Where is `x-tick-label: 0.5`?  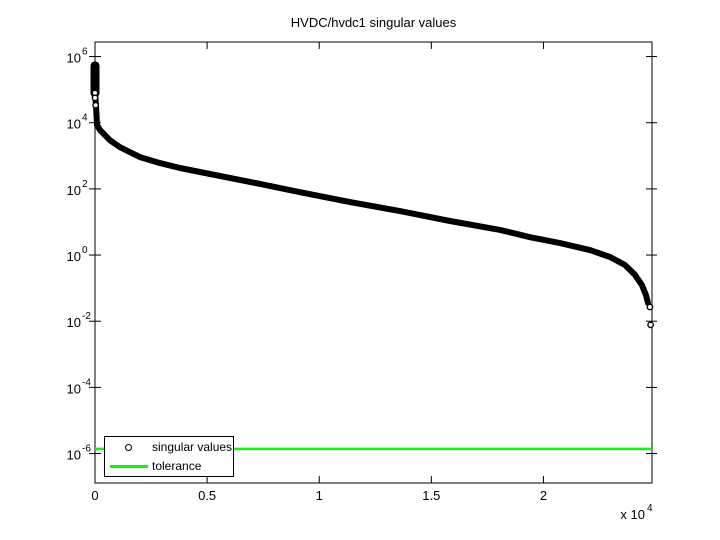 x-tick-label: 0.5 is located at coordinates (207, 495).